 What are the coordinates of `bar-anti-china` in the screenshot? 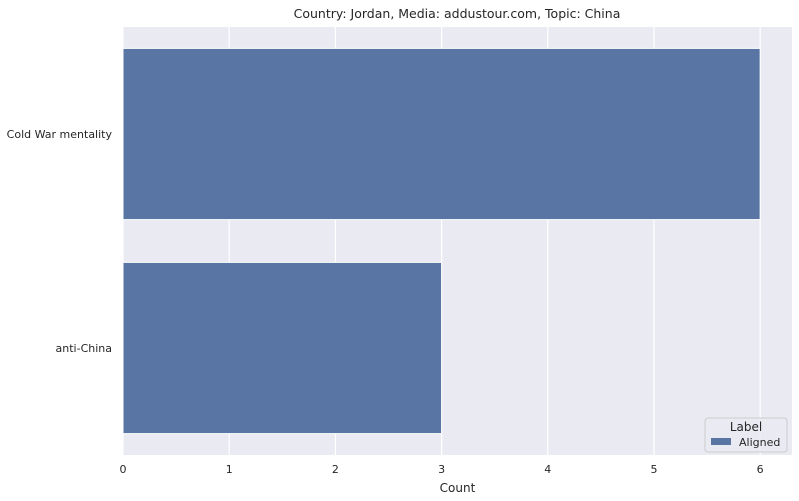 It's located at (282, 348).